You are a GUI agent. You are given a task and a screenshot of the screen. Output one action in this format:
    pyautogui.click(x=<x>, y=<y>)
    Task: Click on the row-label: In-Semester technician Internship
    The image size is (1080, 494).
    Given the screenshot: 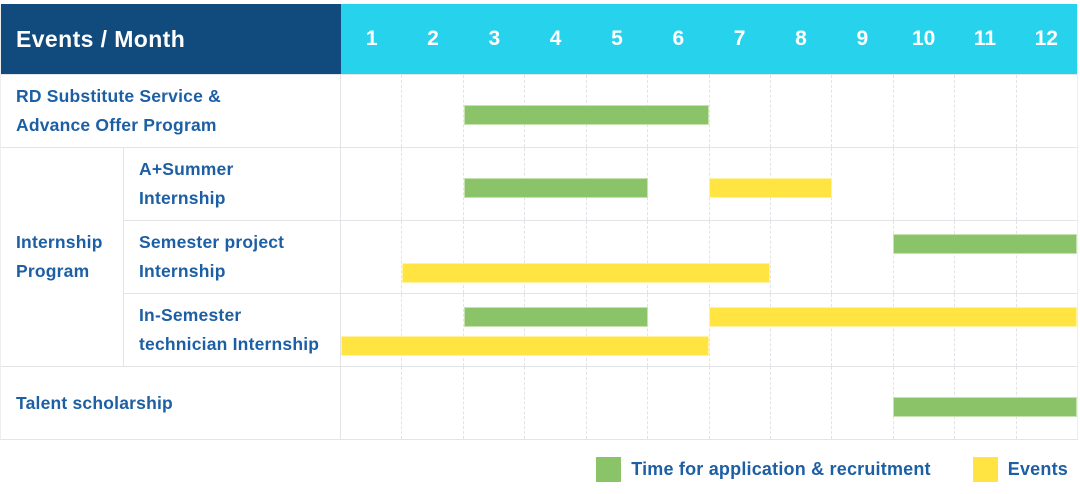 What is the action you would take?
    pyautogui.click(x=232, y=329)
    